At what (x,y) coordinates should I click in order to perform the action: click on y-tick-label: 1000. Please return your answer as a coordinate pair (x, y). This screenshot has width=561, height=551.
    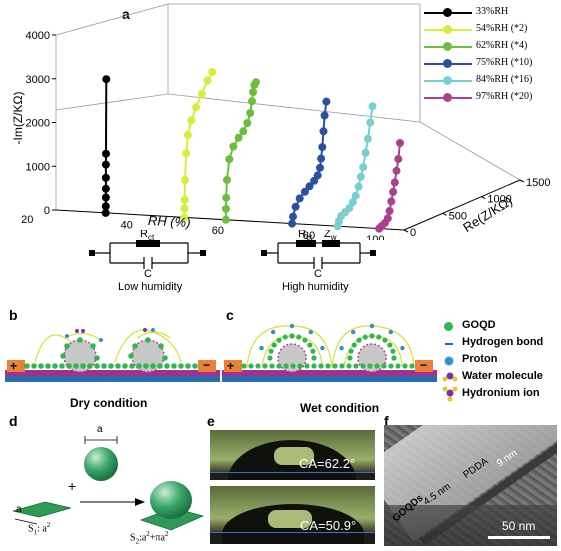
    Looking at the image, I should click on (38, 167).